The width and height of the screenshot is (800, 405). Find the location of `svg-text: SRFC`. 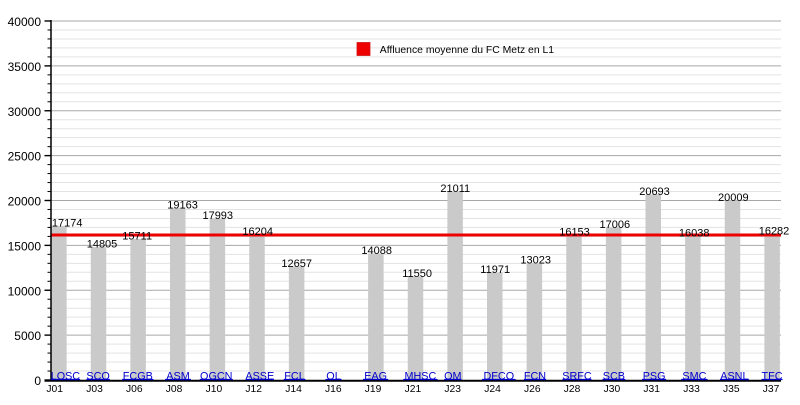

svg-text: SRFC is located at coordinates (577, 377).